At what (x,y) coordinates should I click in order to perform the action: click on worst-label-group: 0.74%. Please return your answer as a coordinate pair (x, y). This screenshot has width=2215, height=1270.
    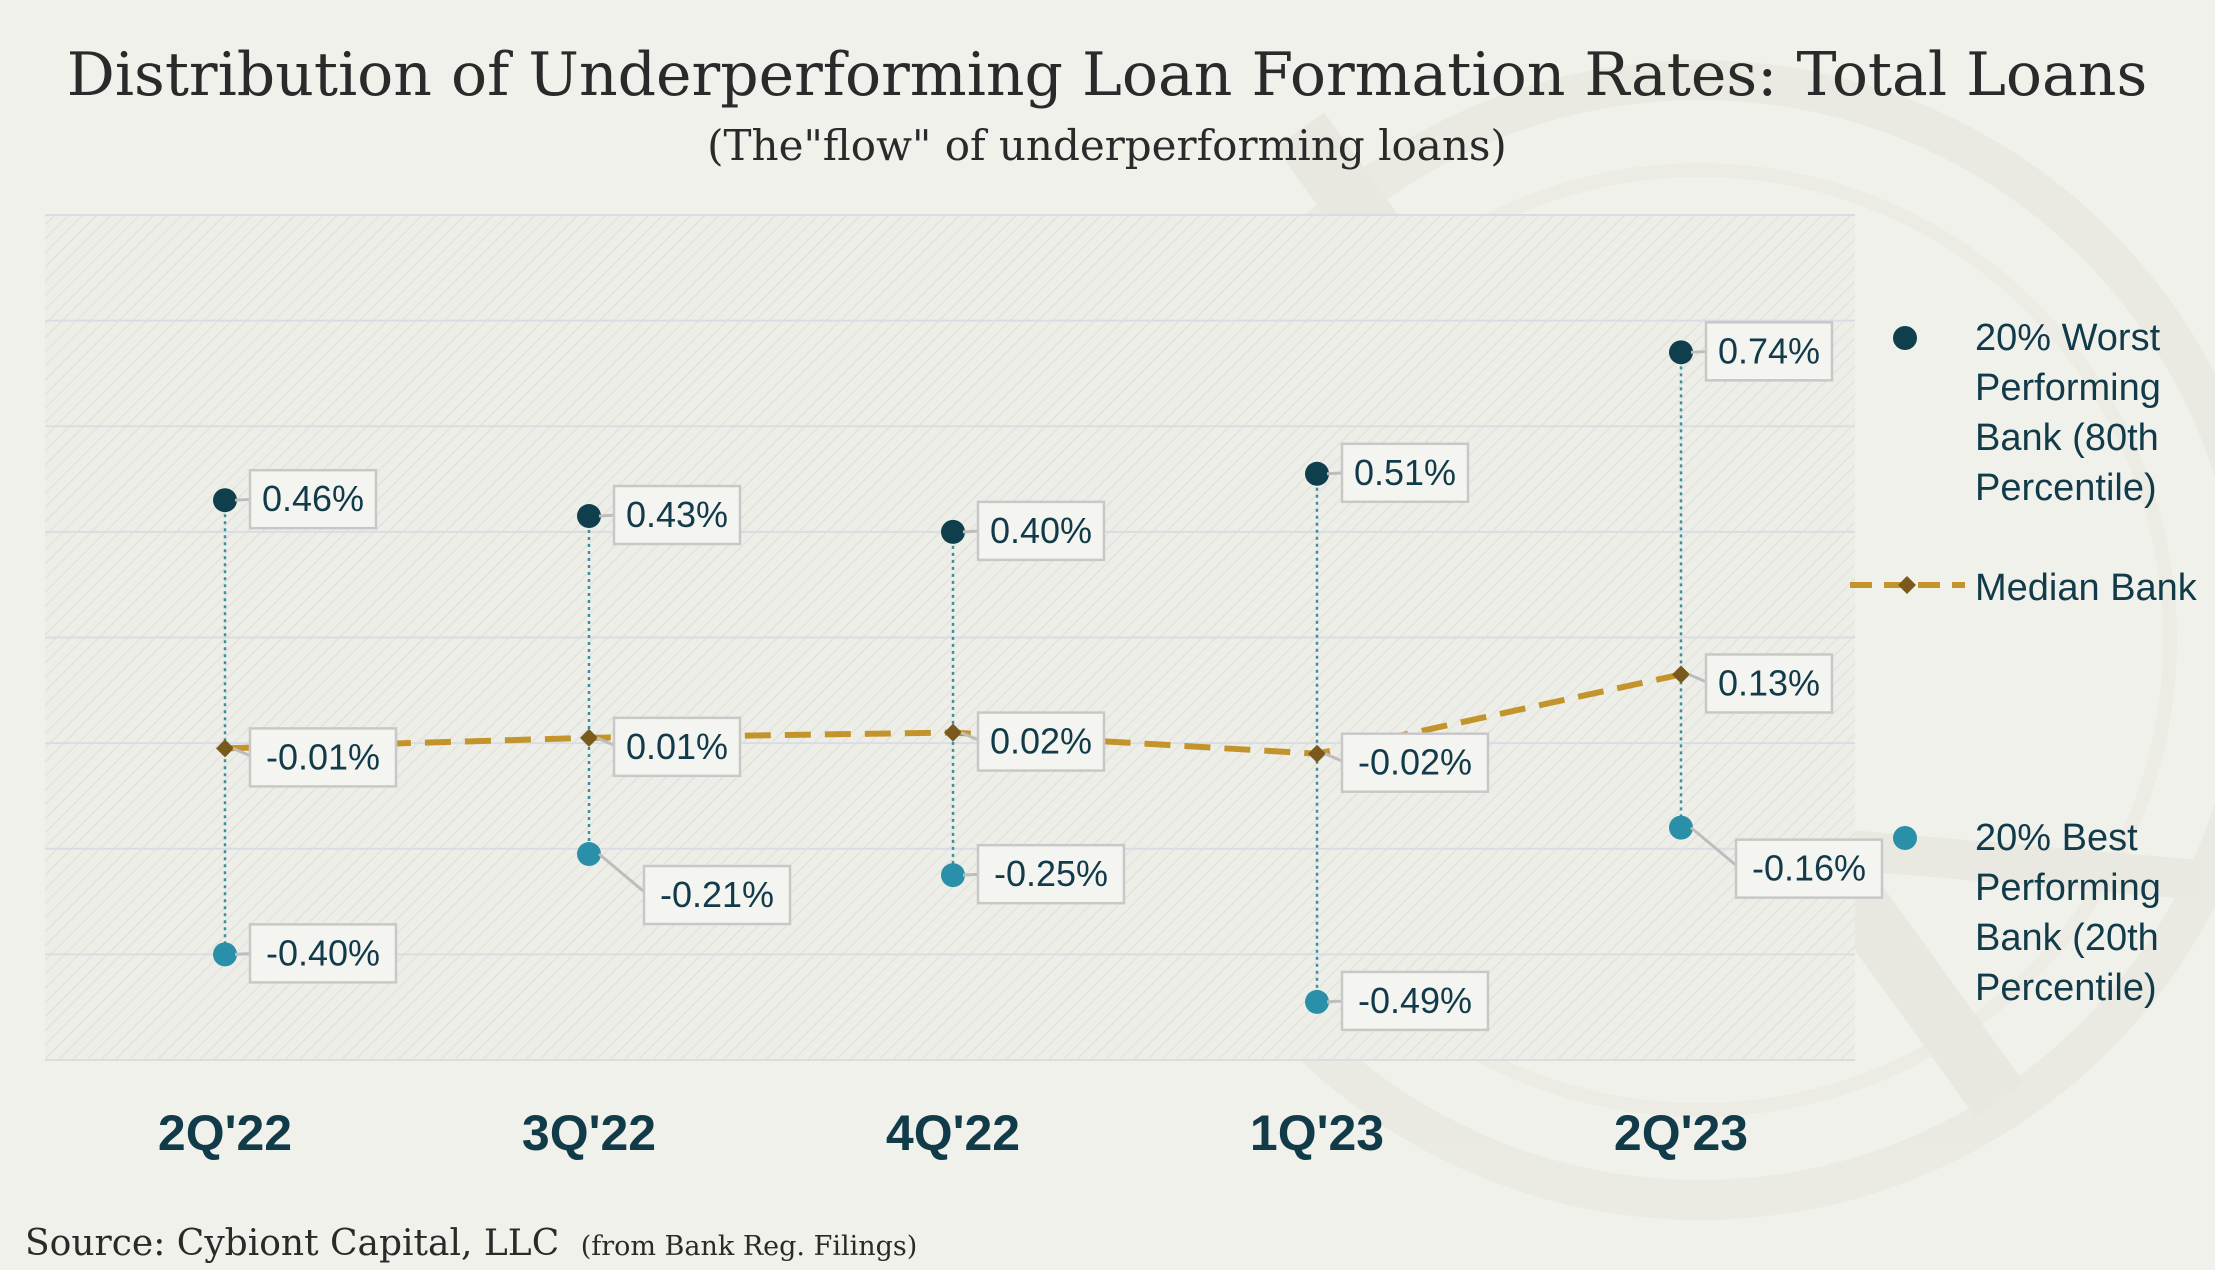
    Looking at the image, I should click on (1762, 351).